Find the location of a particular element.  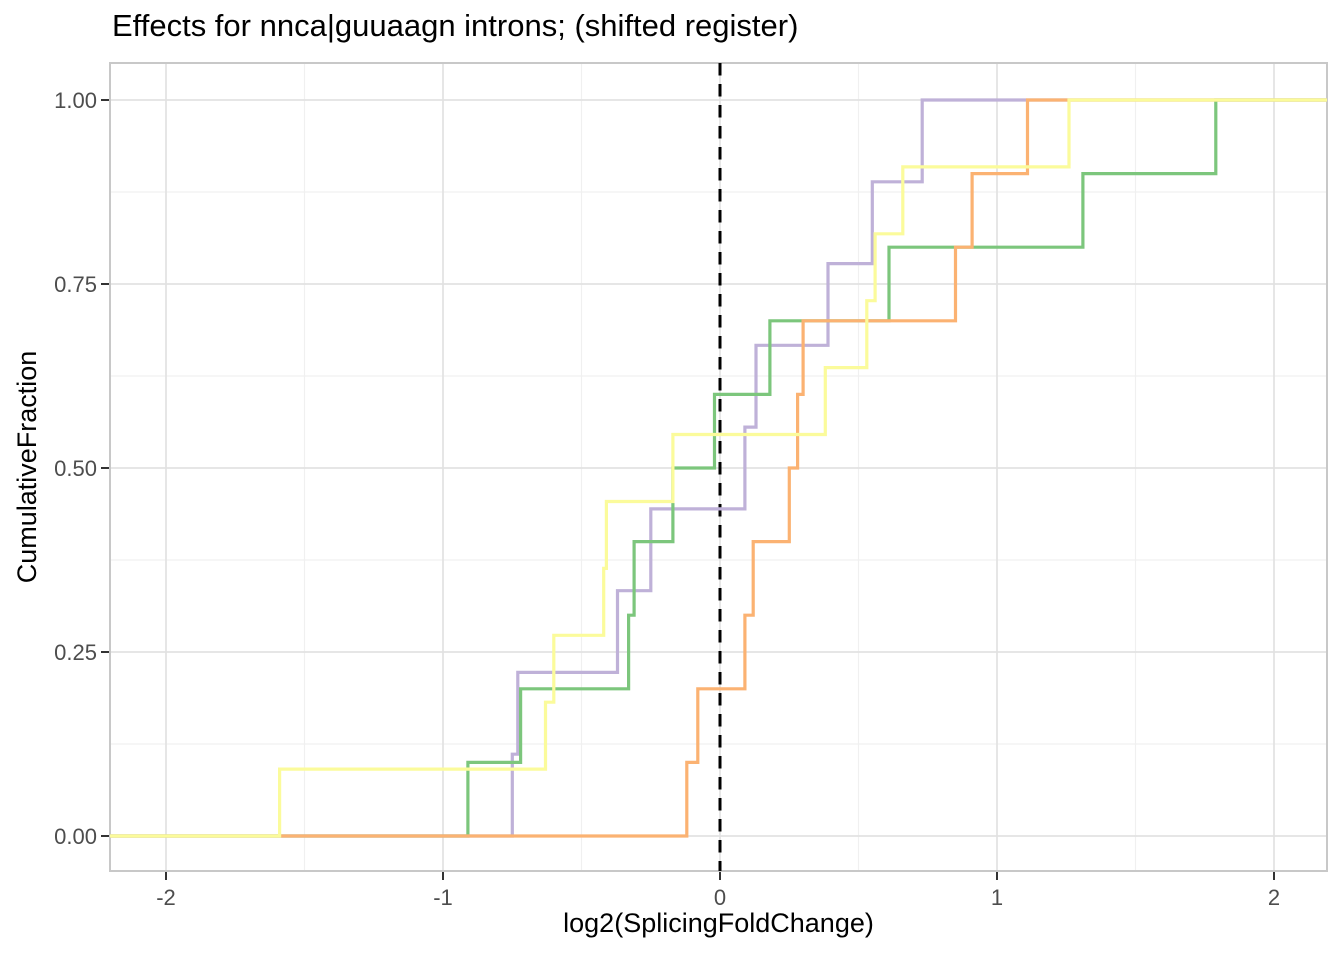

y-axis-title: CumulativeFraction is located at coordinates (27, 467).